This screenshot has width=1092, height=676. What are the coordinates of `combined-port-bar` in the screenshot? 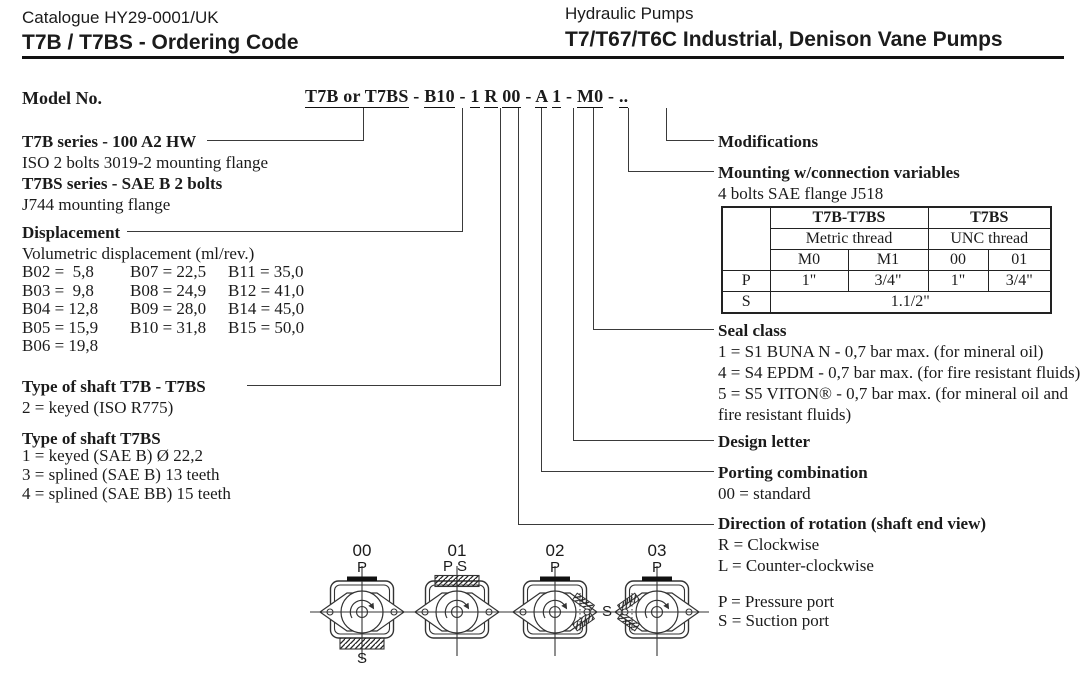 It's located at (457, 581).